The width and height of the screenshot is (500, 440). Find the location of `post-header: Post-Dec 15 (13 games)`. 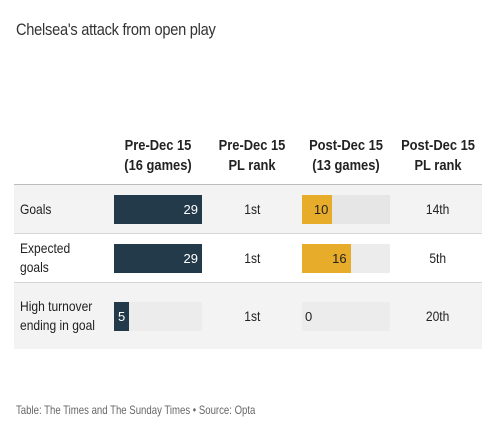

post-header: Post-Dec 15 (13 games) is located at coordinates (346, 148).